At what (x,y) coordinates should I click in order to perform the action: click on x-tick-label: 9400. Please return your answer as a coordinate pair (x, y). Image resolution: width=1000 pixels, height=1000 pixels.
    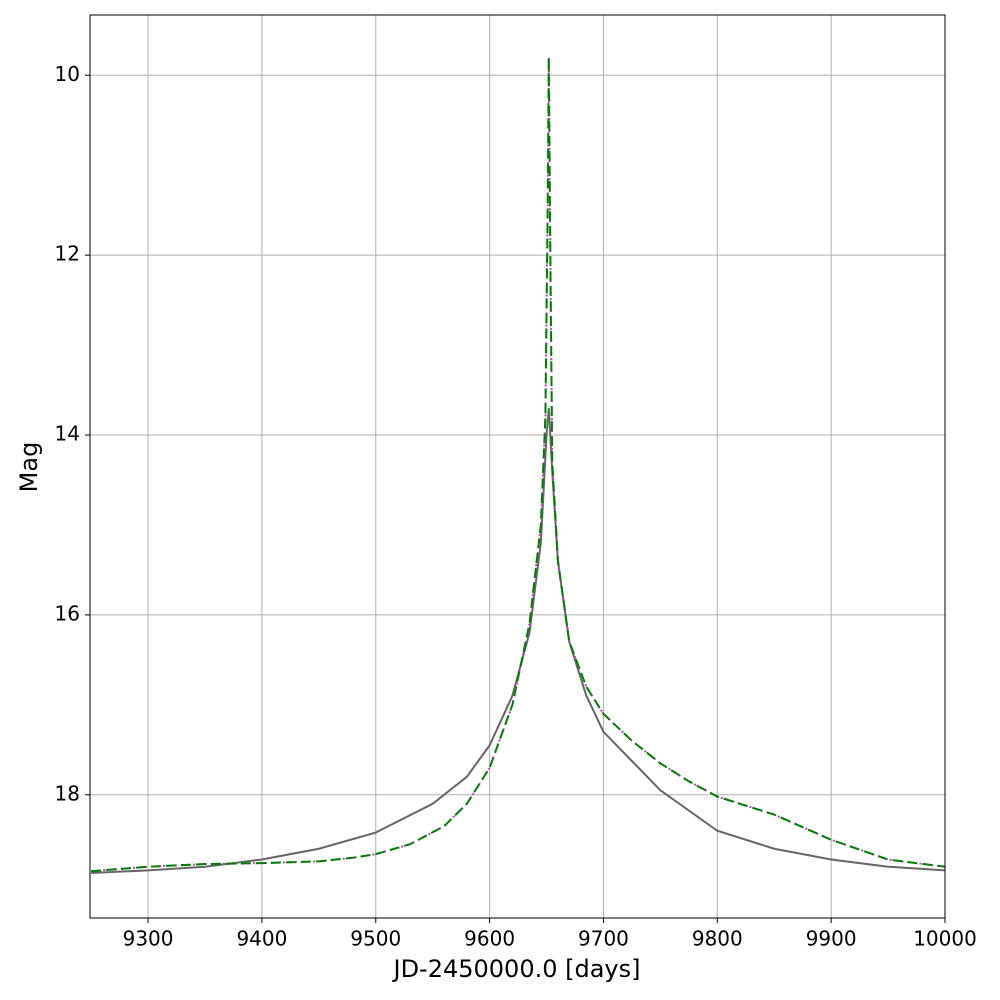
    Looking at the image, I should click on (261, 939).